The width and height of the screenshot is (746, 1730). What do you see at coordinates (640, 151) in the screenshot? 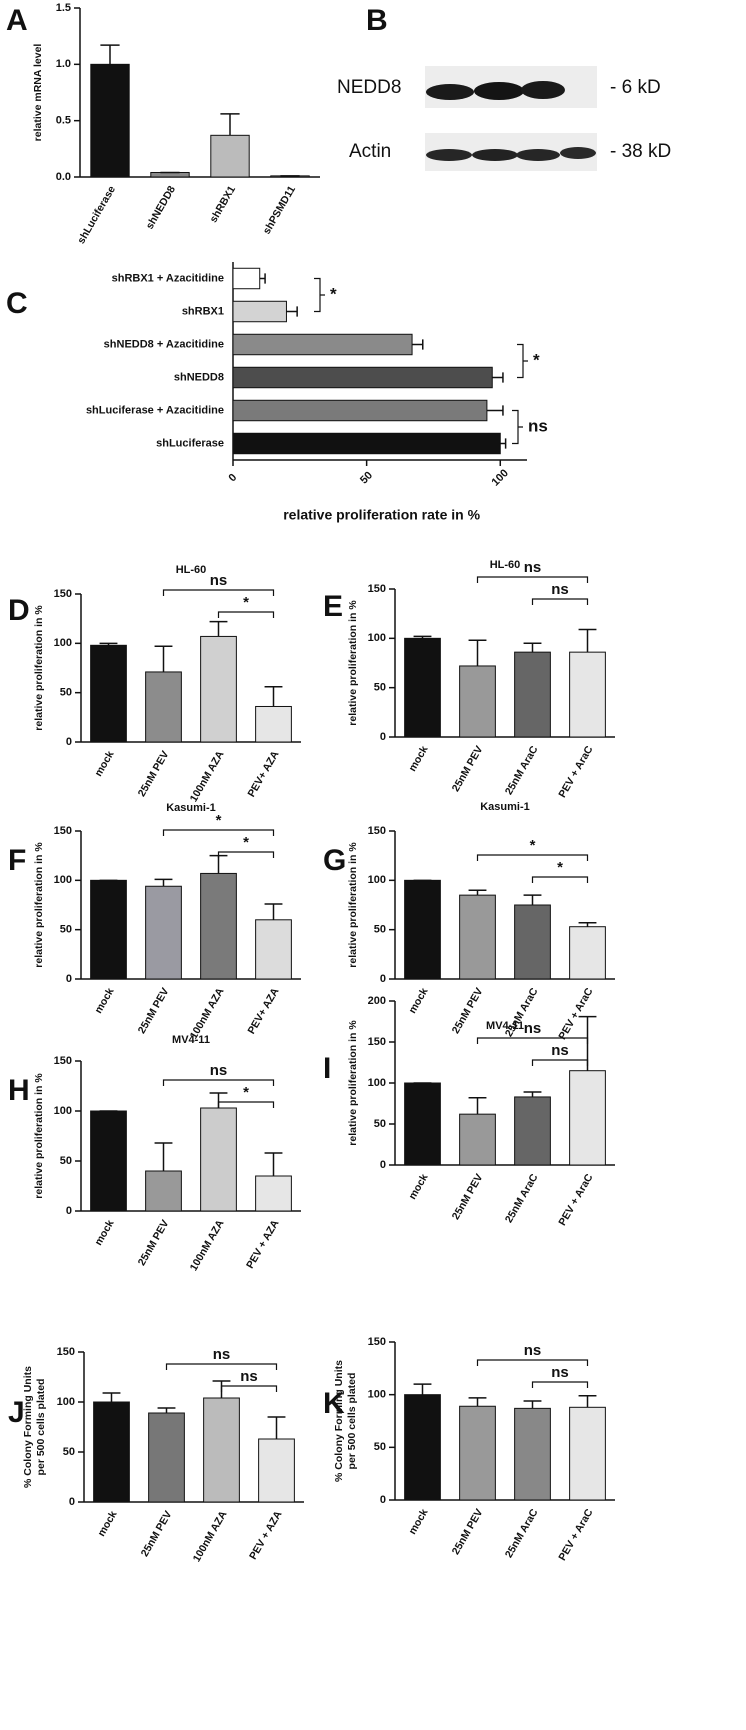
I see `blot-size: - 38 kD` at bounding box center [640, 151].